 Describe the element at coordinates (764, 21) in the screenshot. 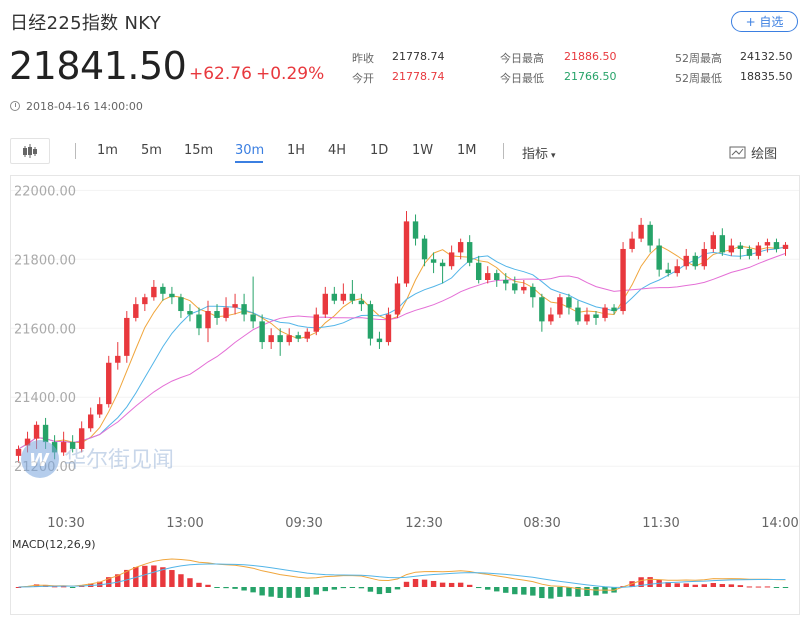

I see `add-to-watchlist-button: + 自选` at that location.